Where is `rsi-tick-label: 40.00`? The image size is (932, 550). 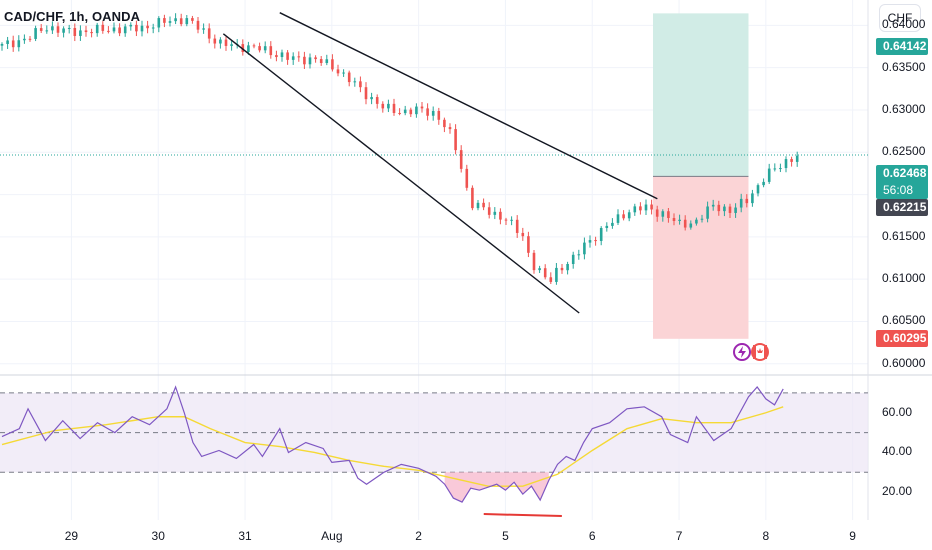
rsi-tick-label: 40.00 is located at coordinates (897, 451).